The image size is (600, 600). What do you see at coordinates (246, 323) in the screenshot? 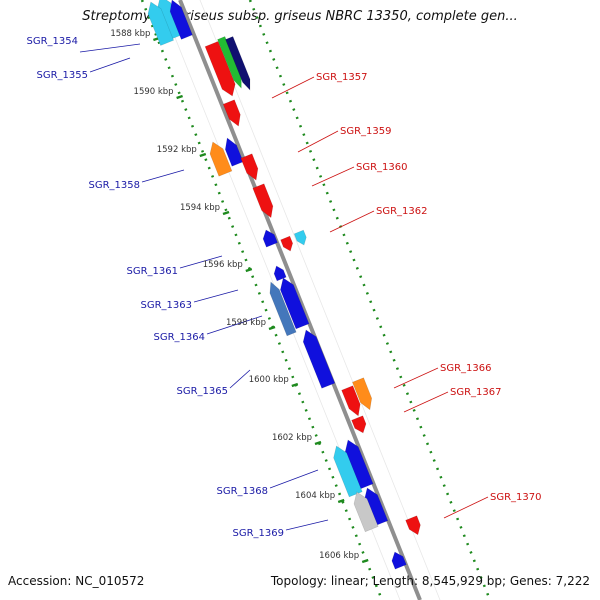
I see `scale-tick-label: 1598 kbp` at bounding box center [246, 323].